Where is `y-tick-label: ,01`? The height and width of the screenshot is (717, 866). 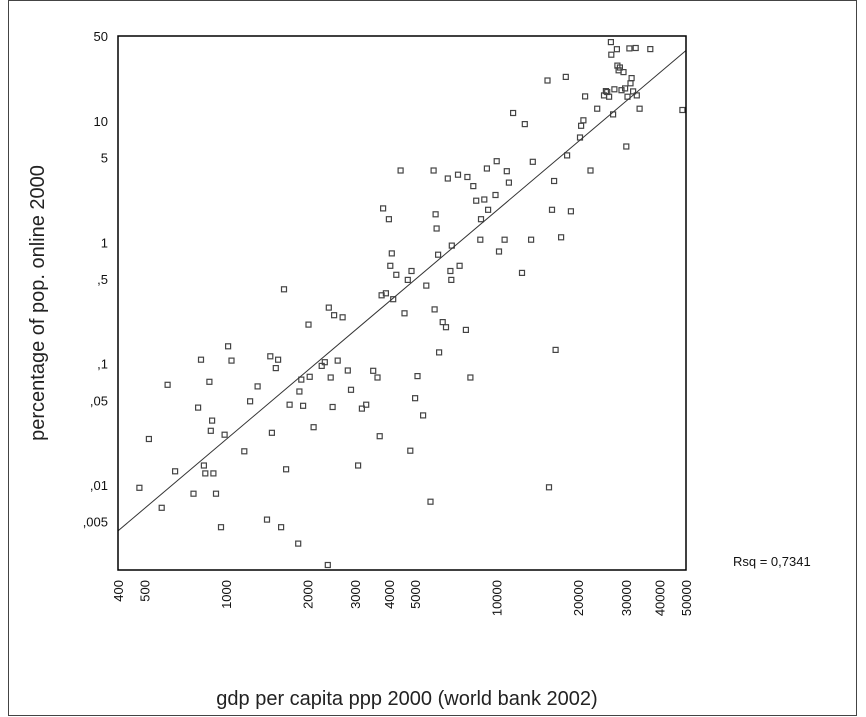 y-tick-label: ,01 is located at coordinates (99, 485).